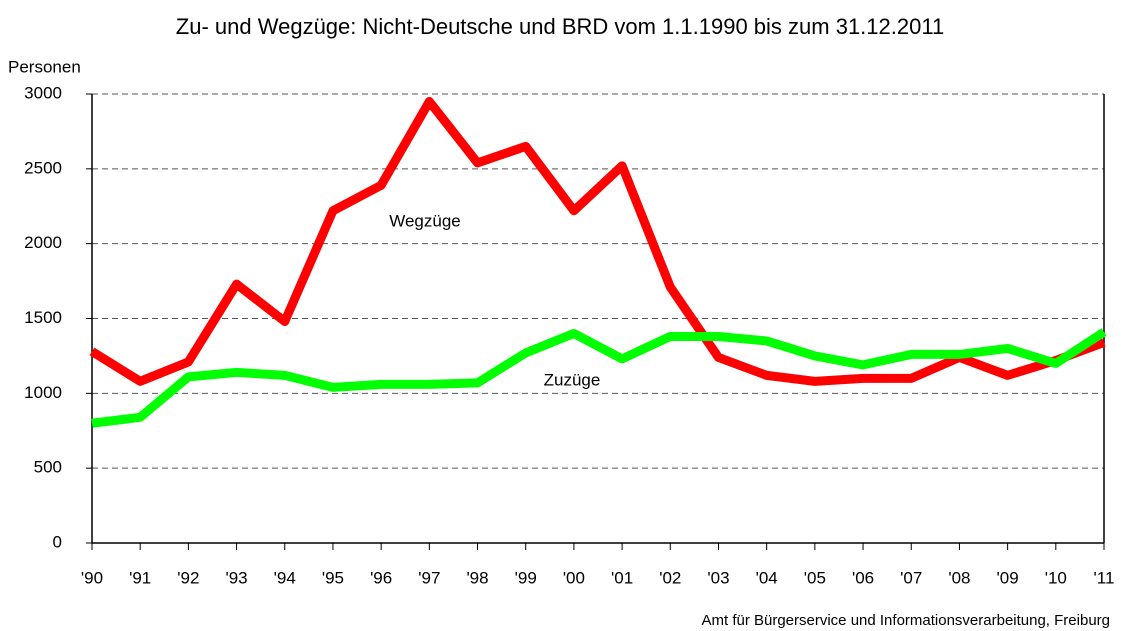 Image resolution: width=1136 pixels, height=631 pixels. Describe the element at coordinates (381, 577) in the screenshot. I see `x-tick-label: '96` at that location.